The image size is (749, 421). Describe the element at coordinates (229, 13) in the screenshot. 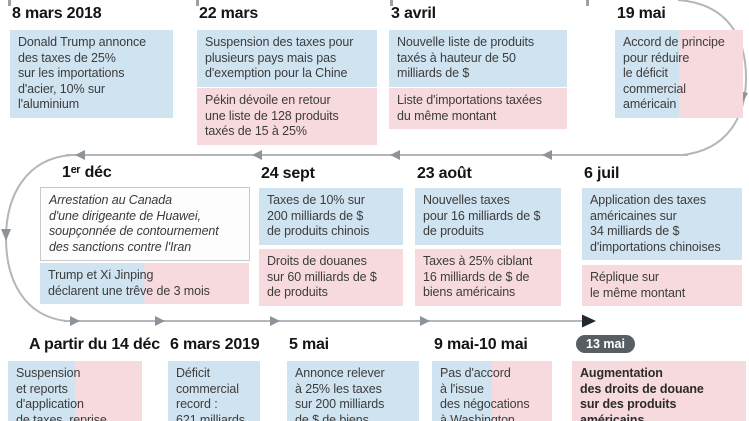

I see `event-date-22-mars: 22 mars` at that location.